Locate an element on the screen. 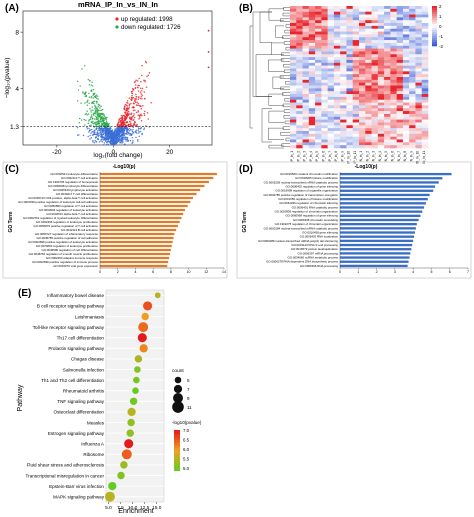  go-d-title: -Log10(p) is located at coordinates (366, 167).